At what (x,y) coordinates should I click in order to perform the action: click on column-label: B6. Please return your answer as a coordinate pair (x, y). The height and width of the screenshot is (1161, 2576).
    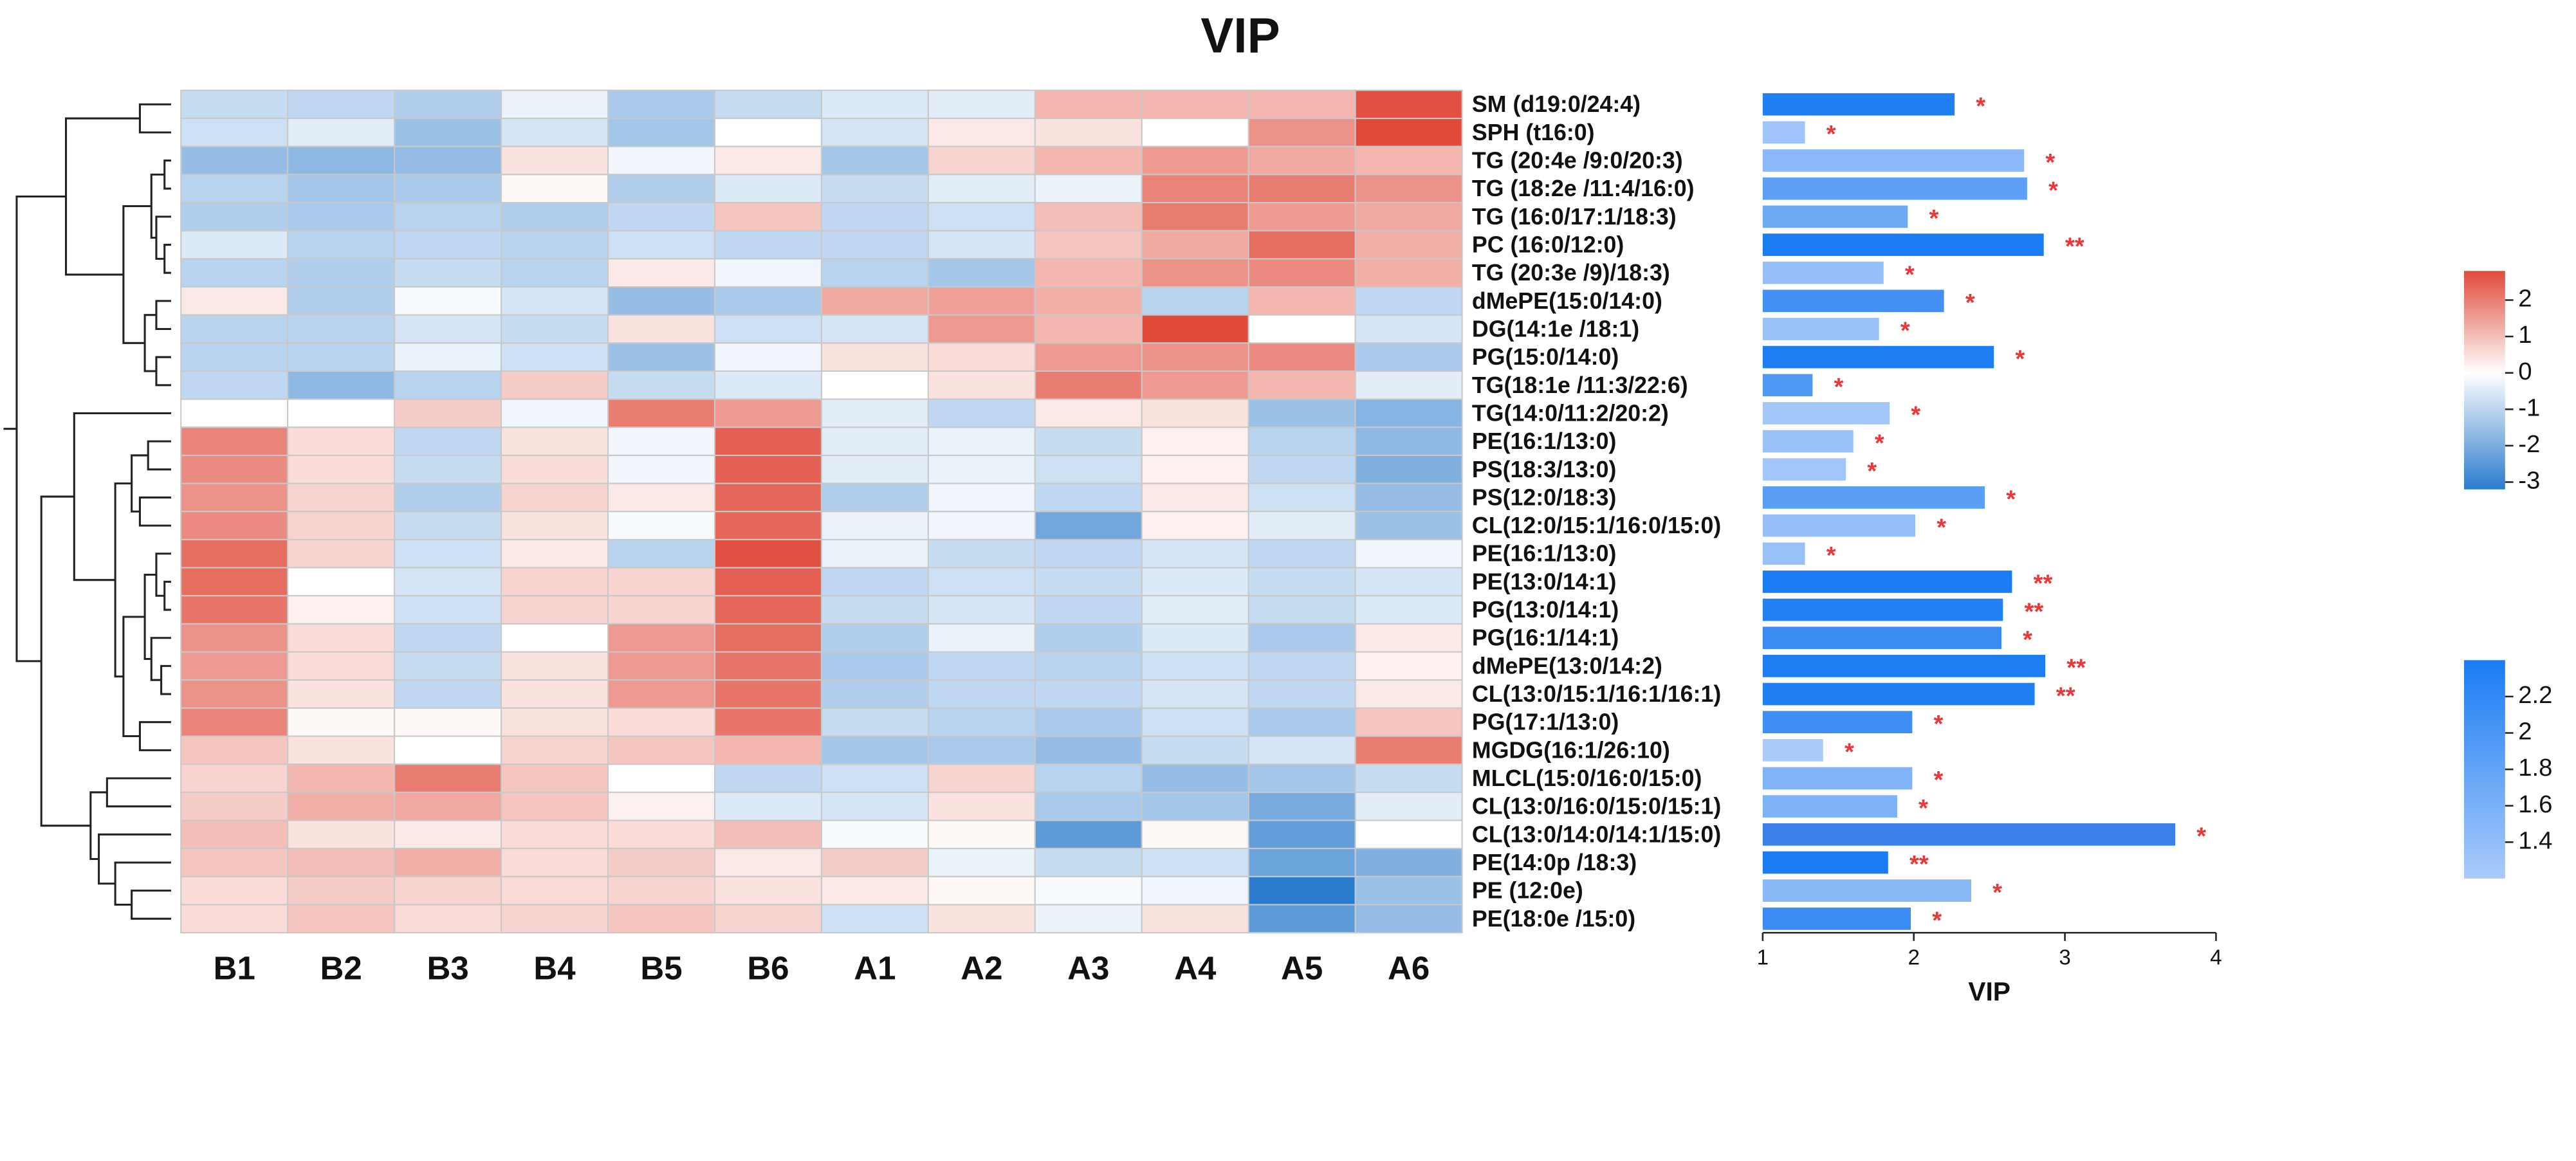
    Looking at the image, I should click on (768, 968).